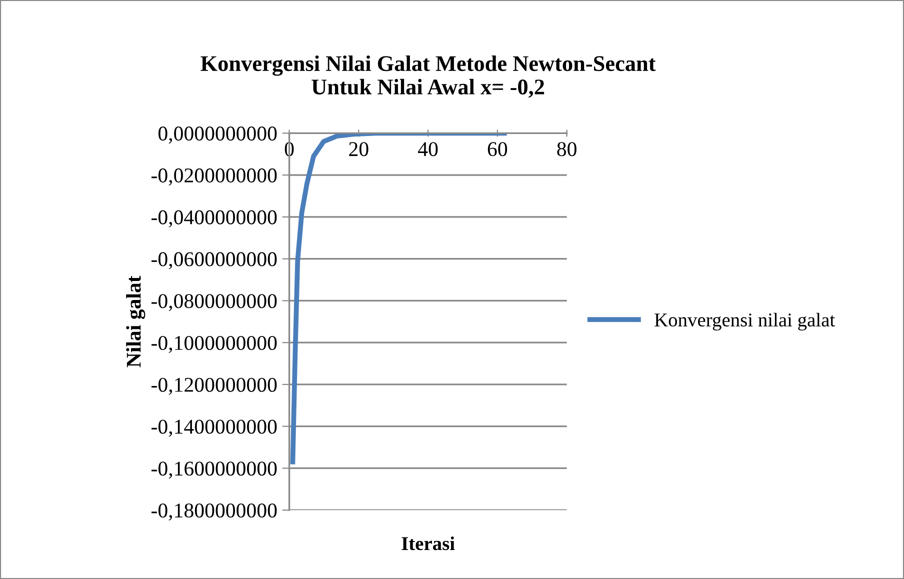  What do you see at coordinates (214, 386) in the screenshot?
I see `y-tick-label: -0,1200000000` at bounding box center [214, 386].